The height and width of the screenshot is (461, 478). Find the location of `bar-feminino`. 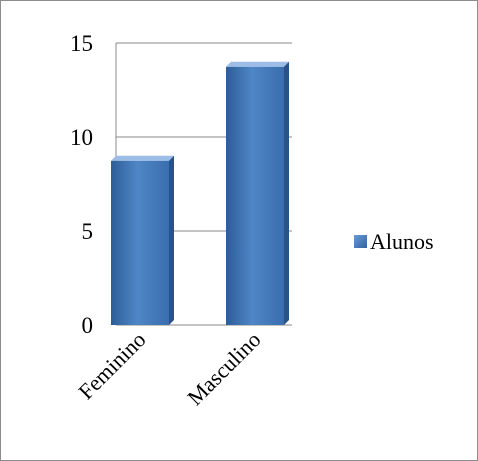

bar-feminino is located at coordinates (142, 240).